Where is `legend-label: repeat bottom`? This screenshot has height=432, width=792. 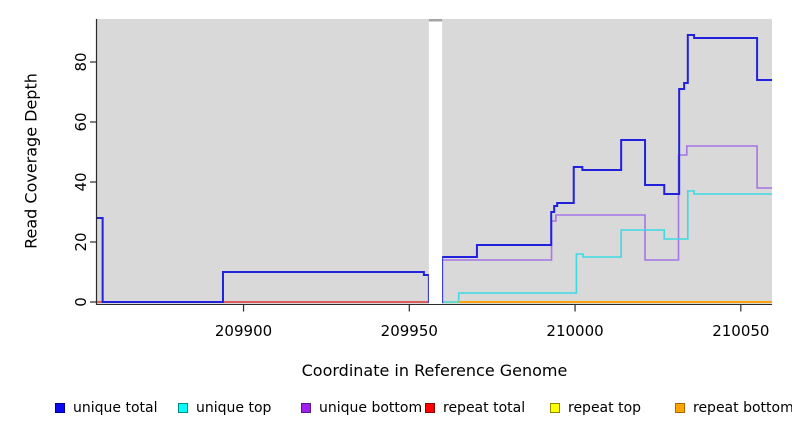
legend-label: repeat bottom is located at coordinates (742, 408).